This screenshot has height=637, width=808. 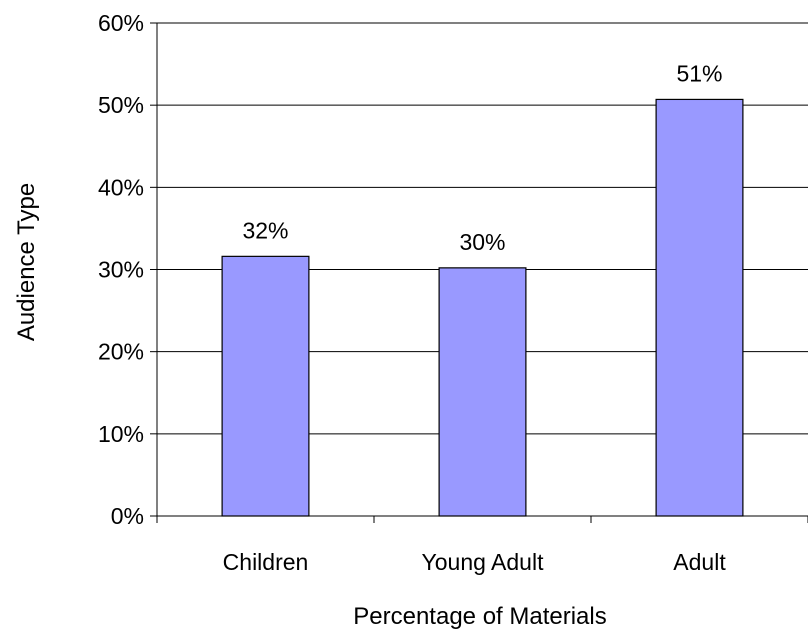 I want to click on y-tick-label: 30%, so click(x=121, y=270).